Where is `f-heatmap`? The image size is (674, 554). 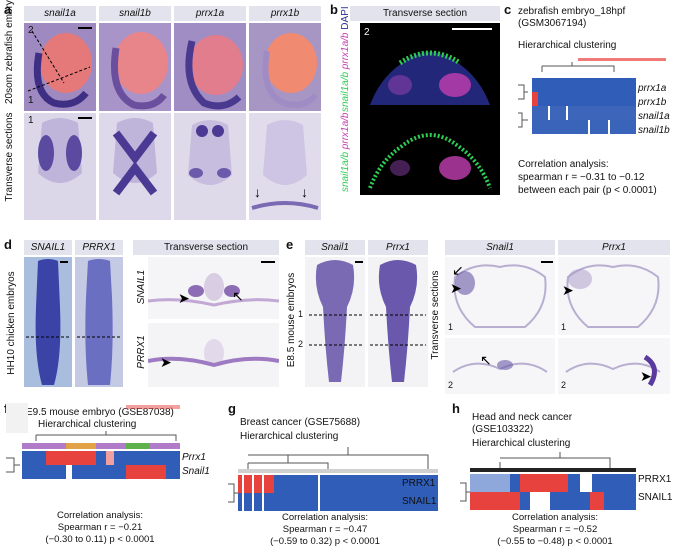
f-heatmap is located at coordinates (93, 441).